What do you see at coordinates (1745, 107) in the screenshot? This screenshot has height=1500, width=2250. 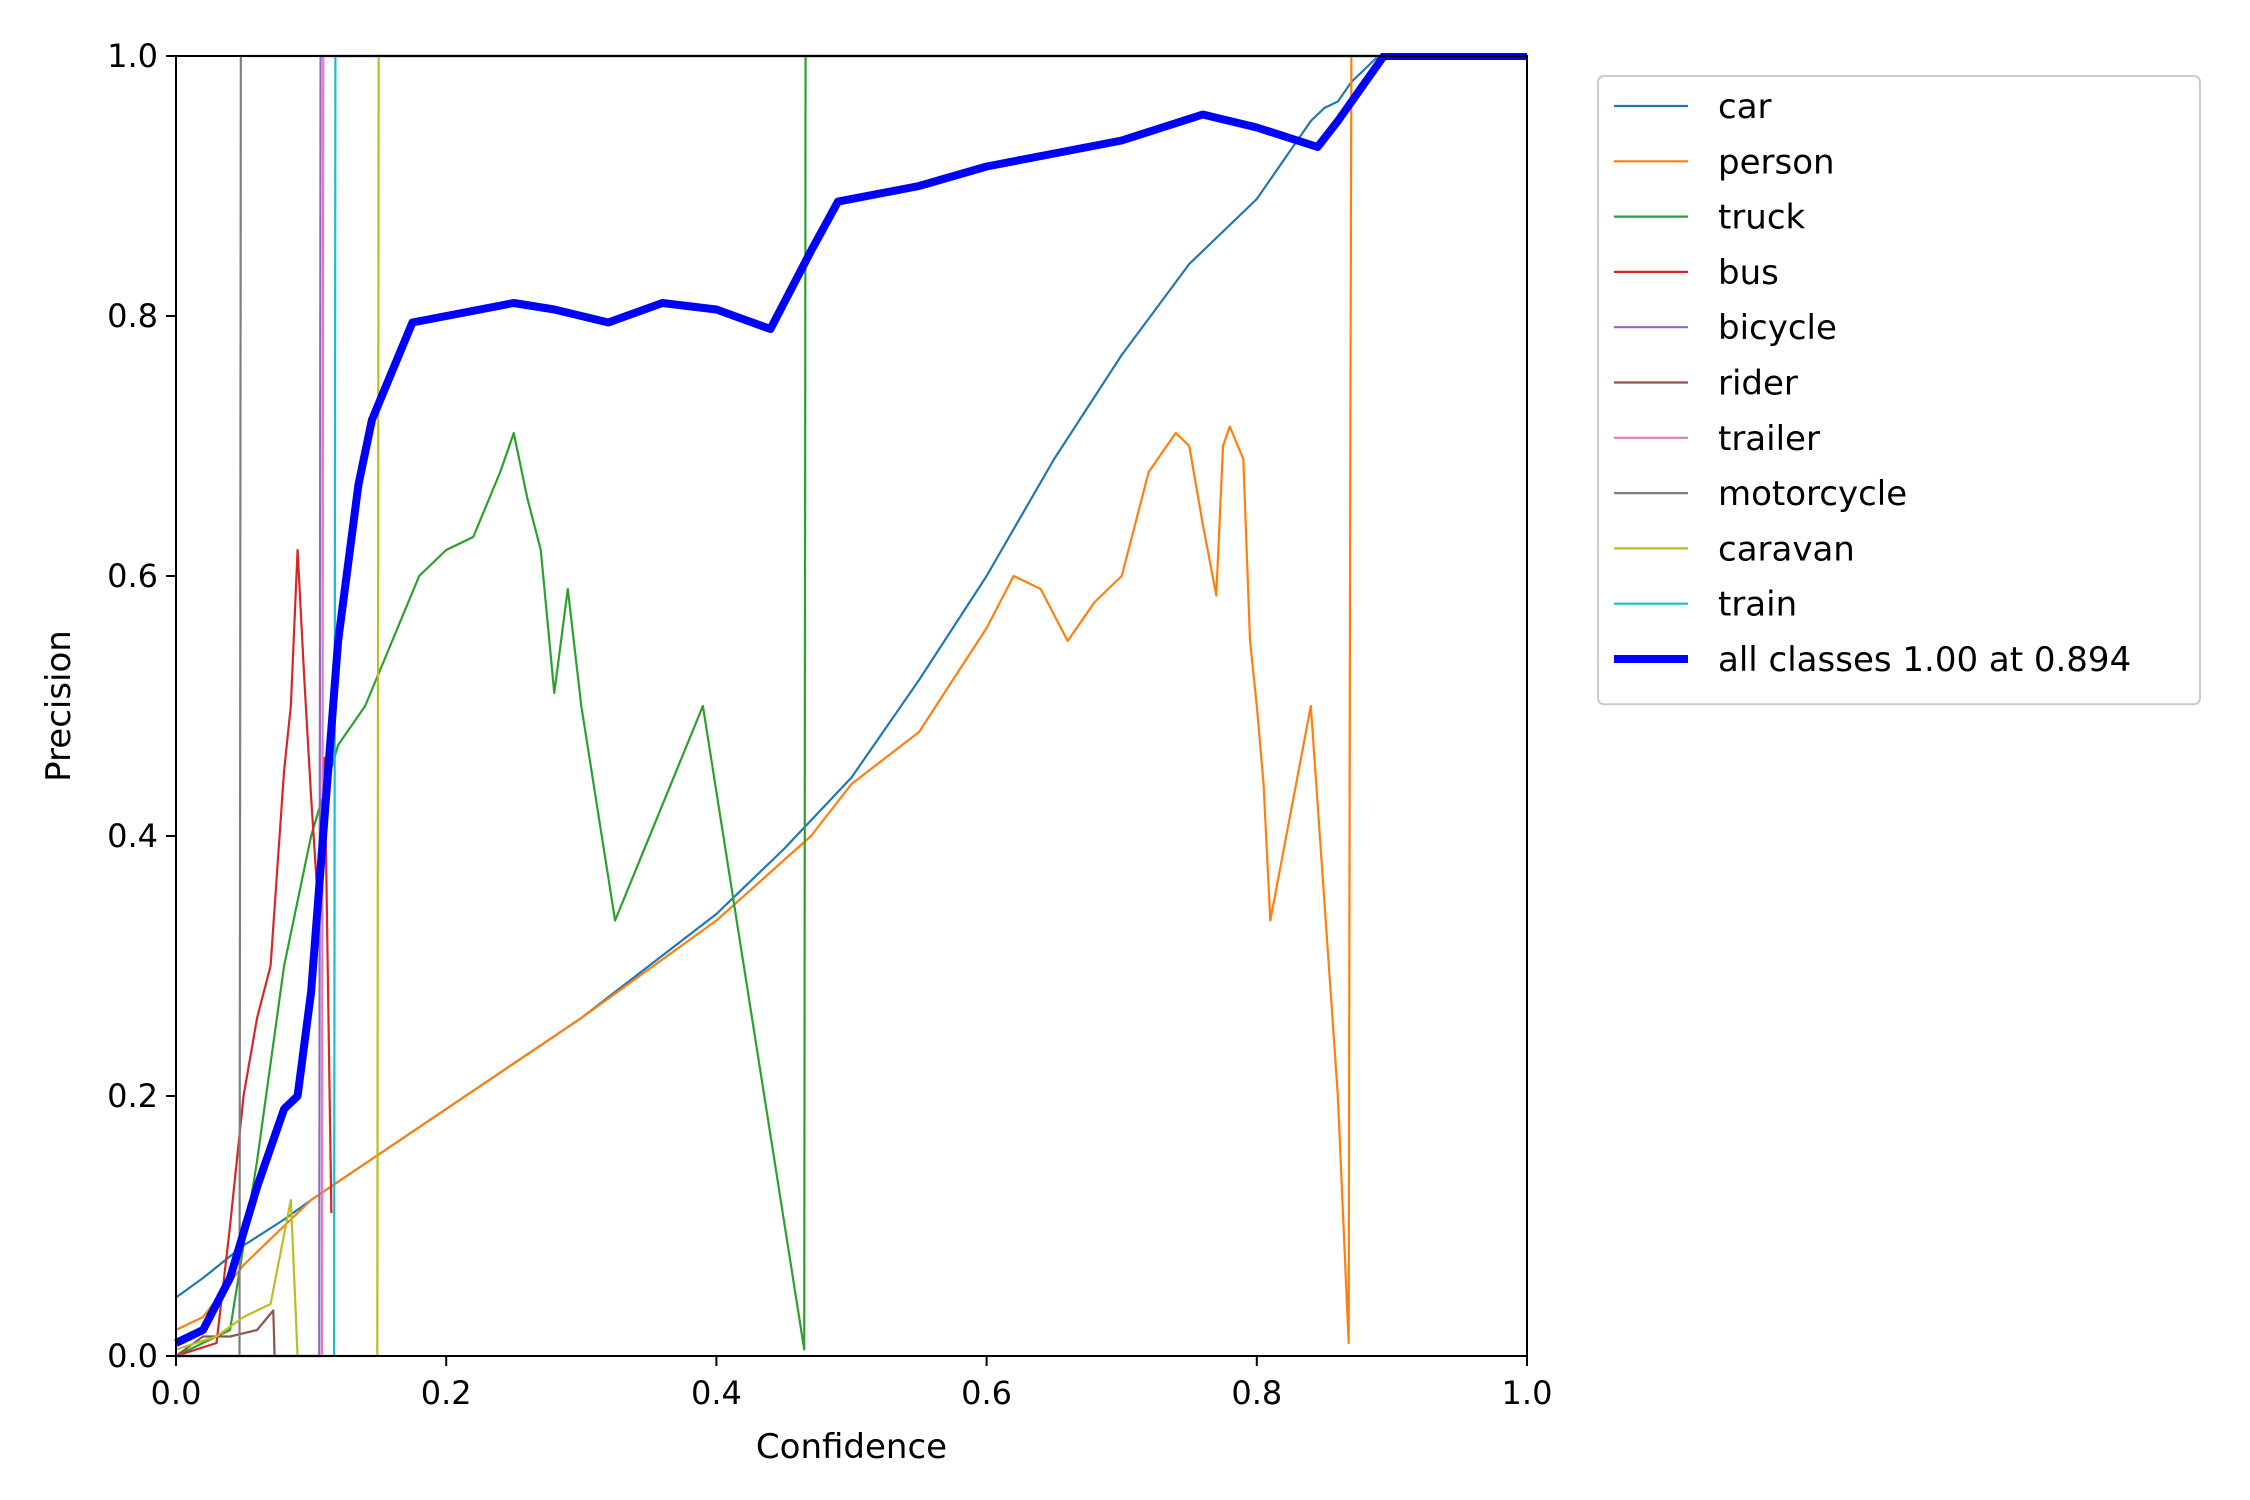 I see `legend-label: car` at bounding box center [1745, 107].